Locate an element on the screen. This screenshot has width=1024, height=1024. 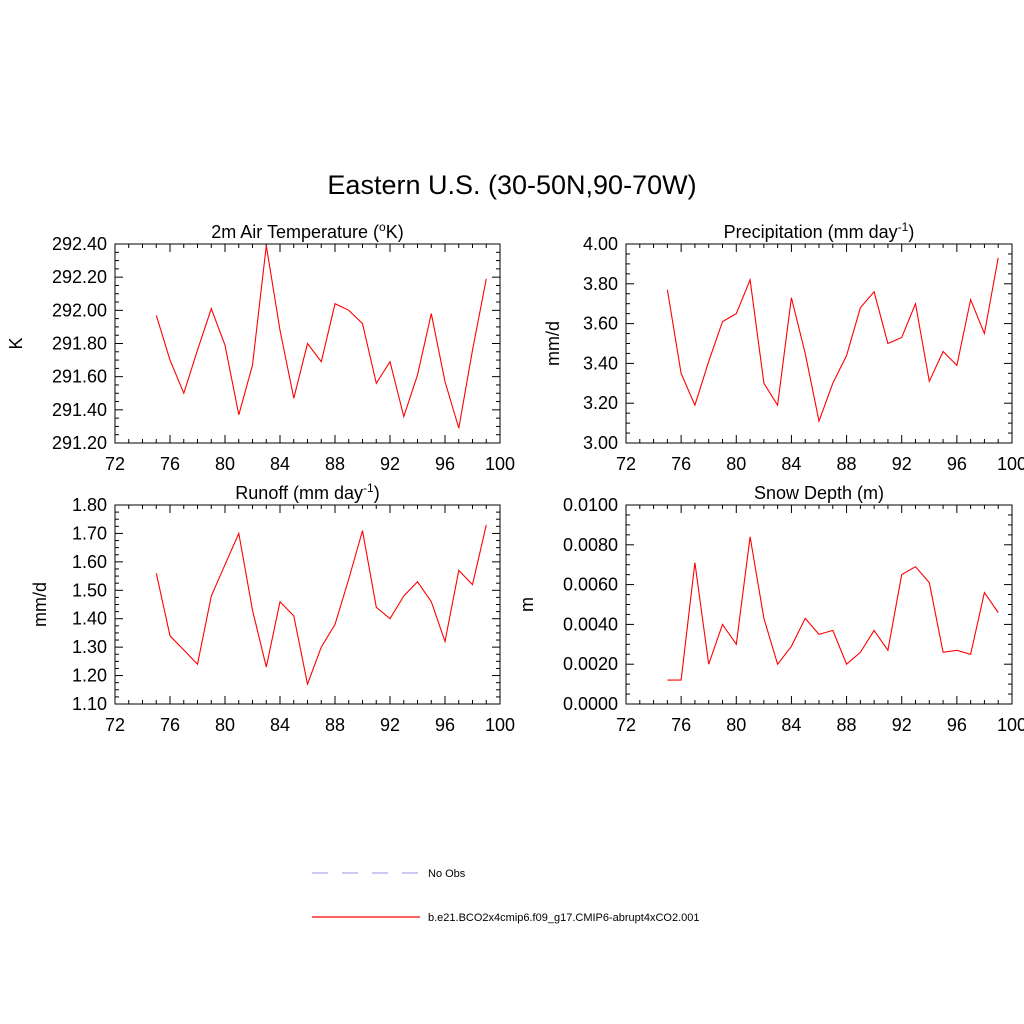
page-title: Eastern U.S. (30-50N,90-70W) is located at coordinates (512, 185).